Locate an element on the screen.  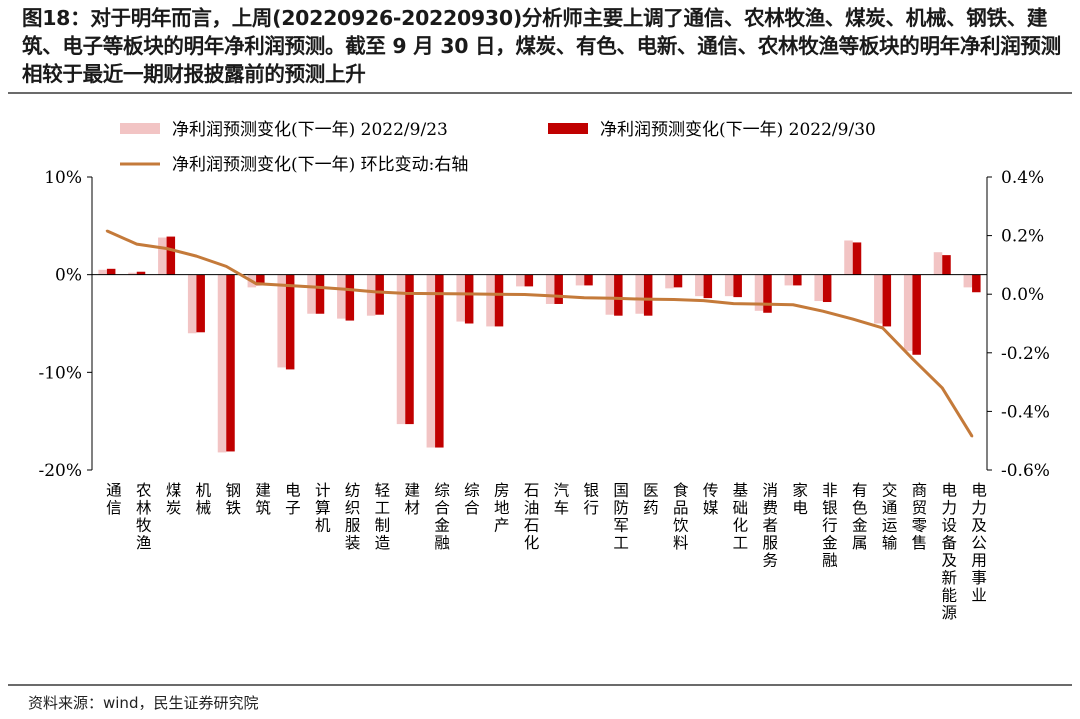
x-category-label-4: 机械 is located at coordinates (202, 499).